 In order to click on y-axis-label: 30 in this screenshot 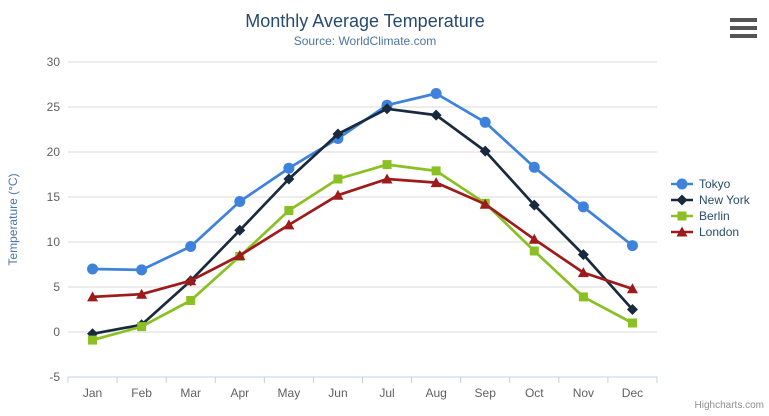, I will do `click(54, 62)`.